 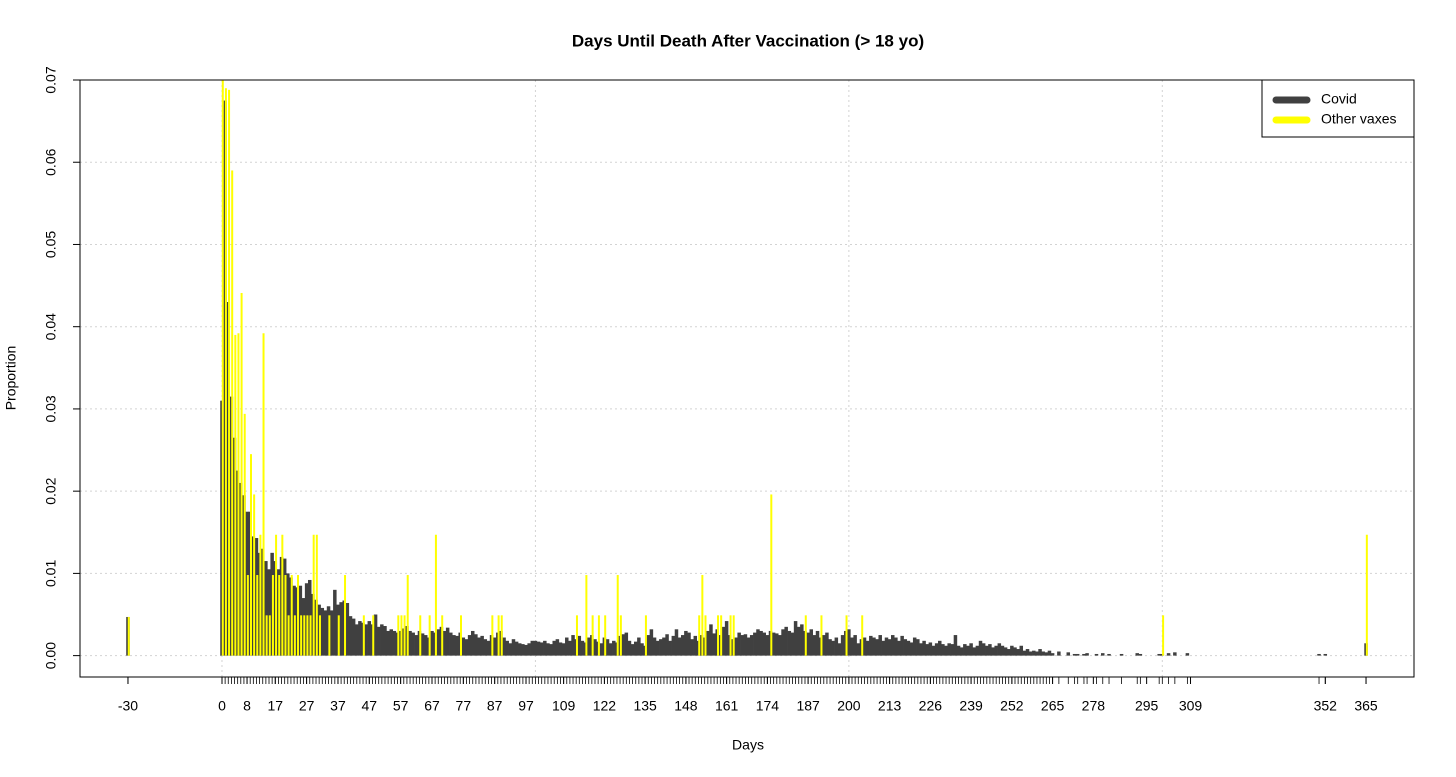 I want to click on legend-label: Covid, so click(x=1339, y=99).